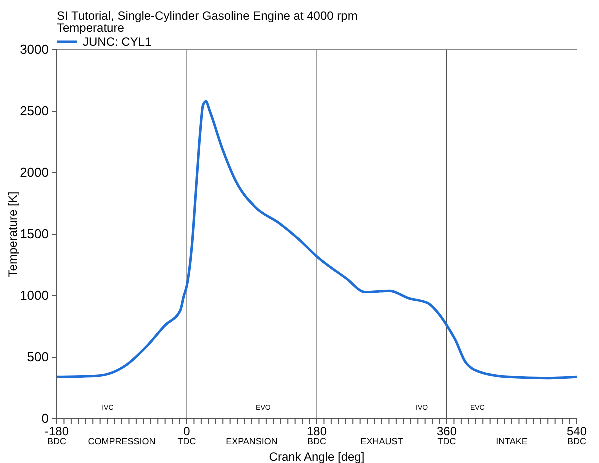  Describe the element at coordinates (13, 235) in the screenshot. I see `y-axis-title: Temperature [K]` at that location.